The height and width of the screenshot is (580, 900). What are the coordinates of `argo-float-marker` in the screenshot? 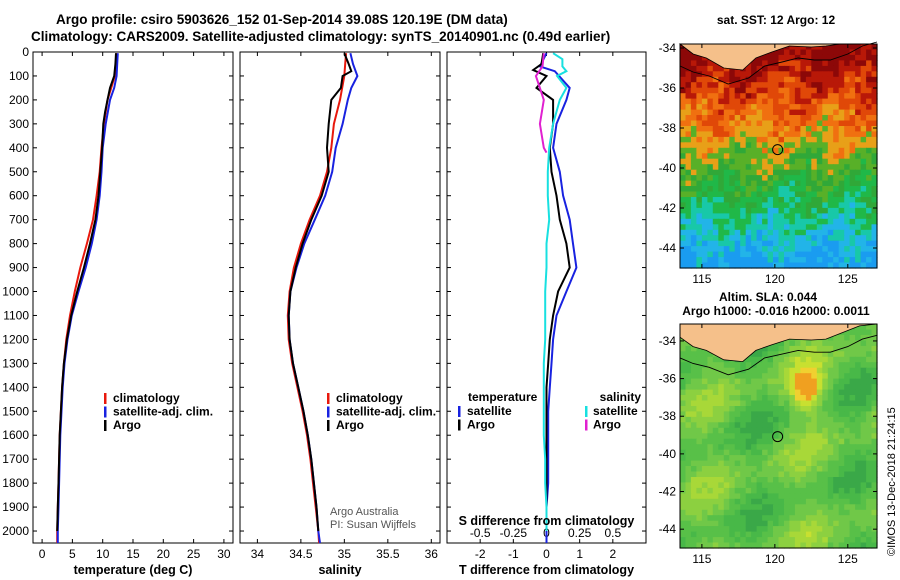 It's located at (778, 437).